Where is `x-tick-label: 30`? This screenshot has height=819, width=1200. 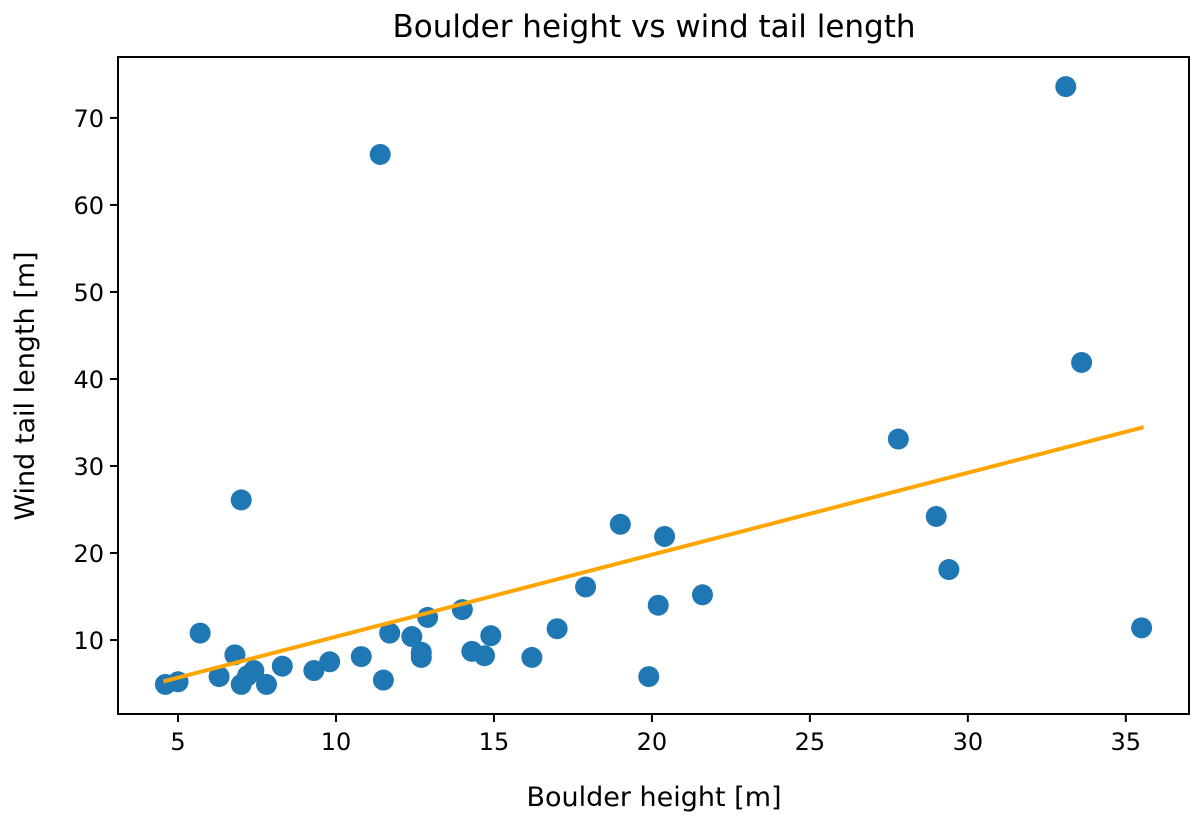 x-tick-label: 30 is located at coordinates (968, 742).